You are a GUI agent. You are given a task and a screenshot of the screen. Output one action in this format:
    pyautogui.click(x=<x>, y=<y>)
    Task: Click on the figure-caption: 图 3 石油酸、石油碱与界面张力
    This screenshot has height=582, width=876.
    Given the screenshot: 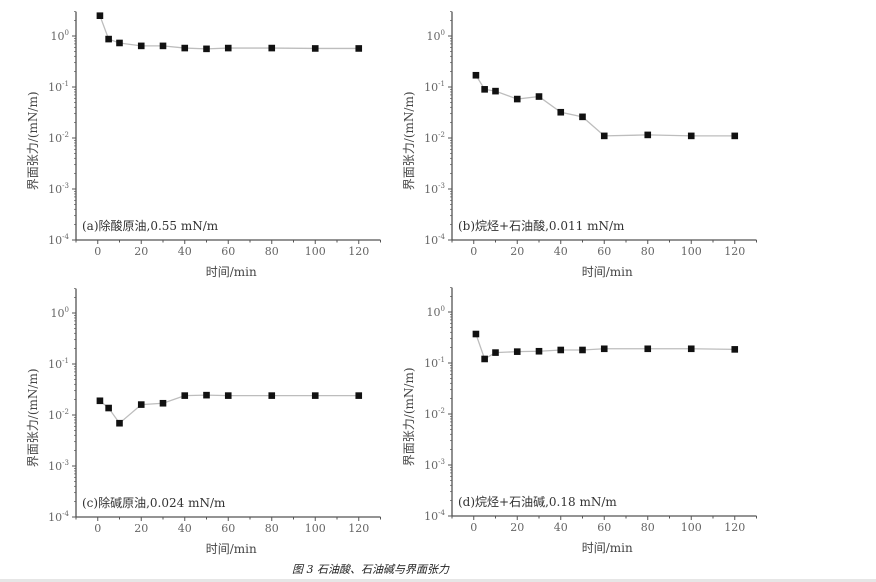 What is the action you would take?
    pyautogui.click(x=371, y=569)
    